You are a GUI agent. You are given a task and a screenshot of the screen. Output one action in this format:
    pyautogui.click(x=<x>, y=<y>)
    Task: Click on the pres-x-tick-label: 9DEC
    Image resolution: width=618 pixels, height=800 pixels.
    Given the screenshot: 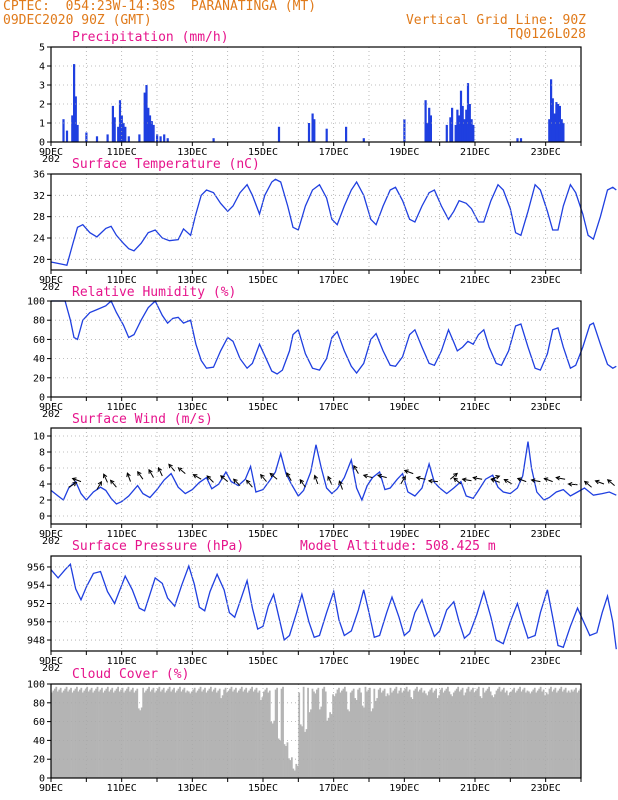 What is the action you would take?
    pyautogui.click(x=51, y=661)
    